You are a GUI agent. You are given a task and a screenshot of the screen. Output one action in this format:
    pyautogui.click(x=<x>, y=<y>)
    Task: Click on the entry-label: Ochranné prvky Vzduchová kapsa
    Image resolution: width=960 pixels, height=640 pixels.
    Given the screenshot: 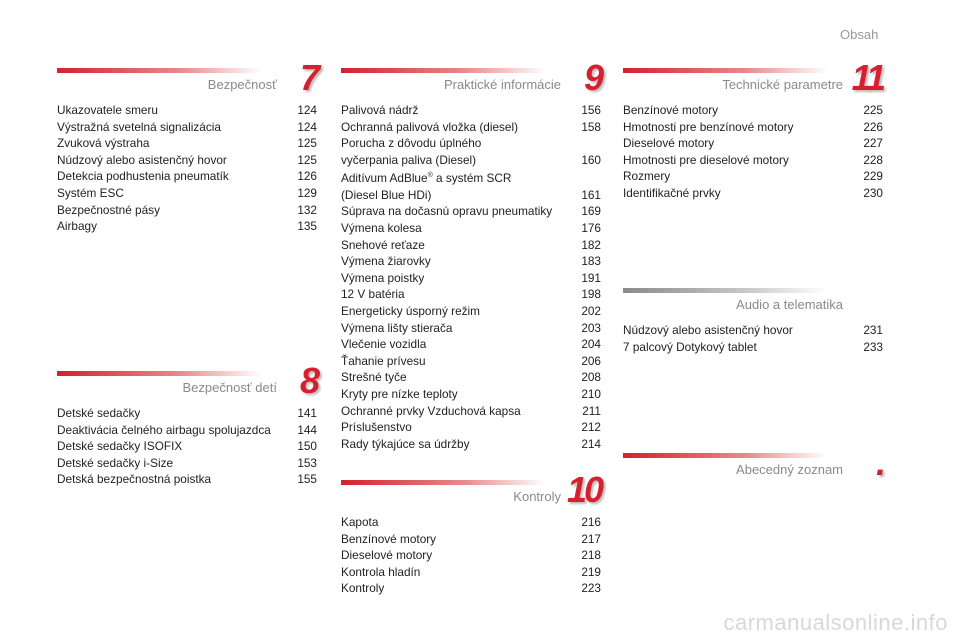 What is the action you would take?
    pyautogui.click(x=431, y=410)
    